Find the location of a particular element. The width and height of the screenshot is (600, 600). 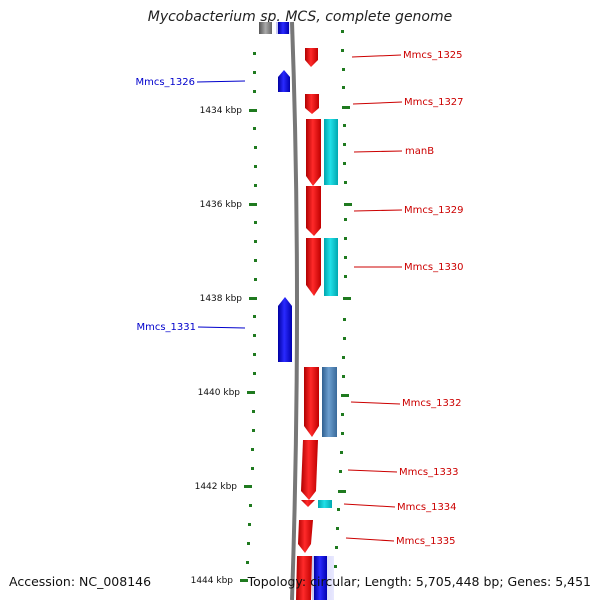

partial-feature-blue-bottom is located at coordinates (320, 578).